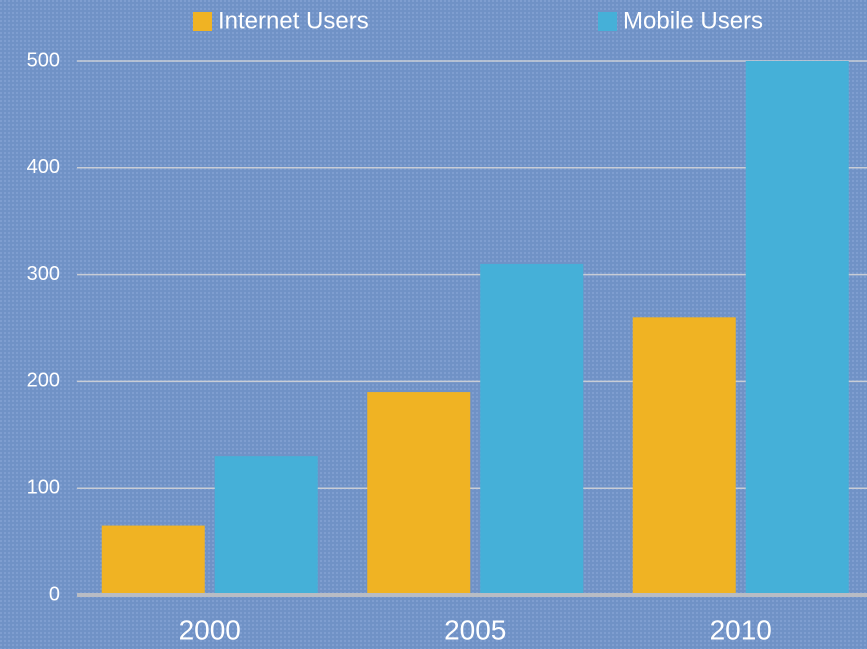 The image size is (867, 649). What do you see at coordinates (693, 20) in the screenshot?
I see `legend-label: Mobile Users` at bounding box center [693, 20].